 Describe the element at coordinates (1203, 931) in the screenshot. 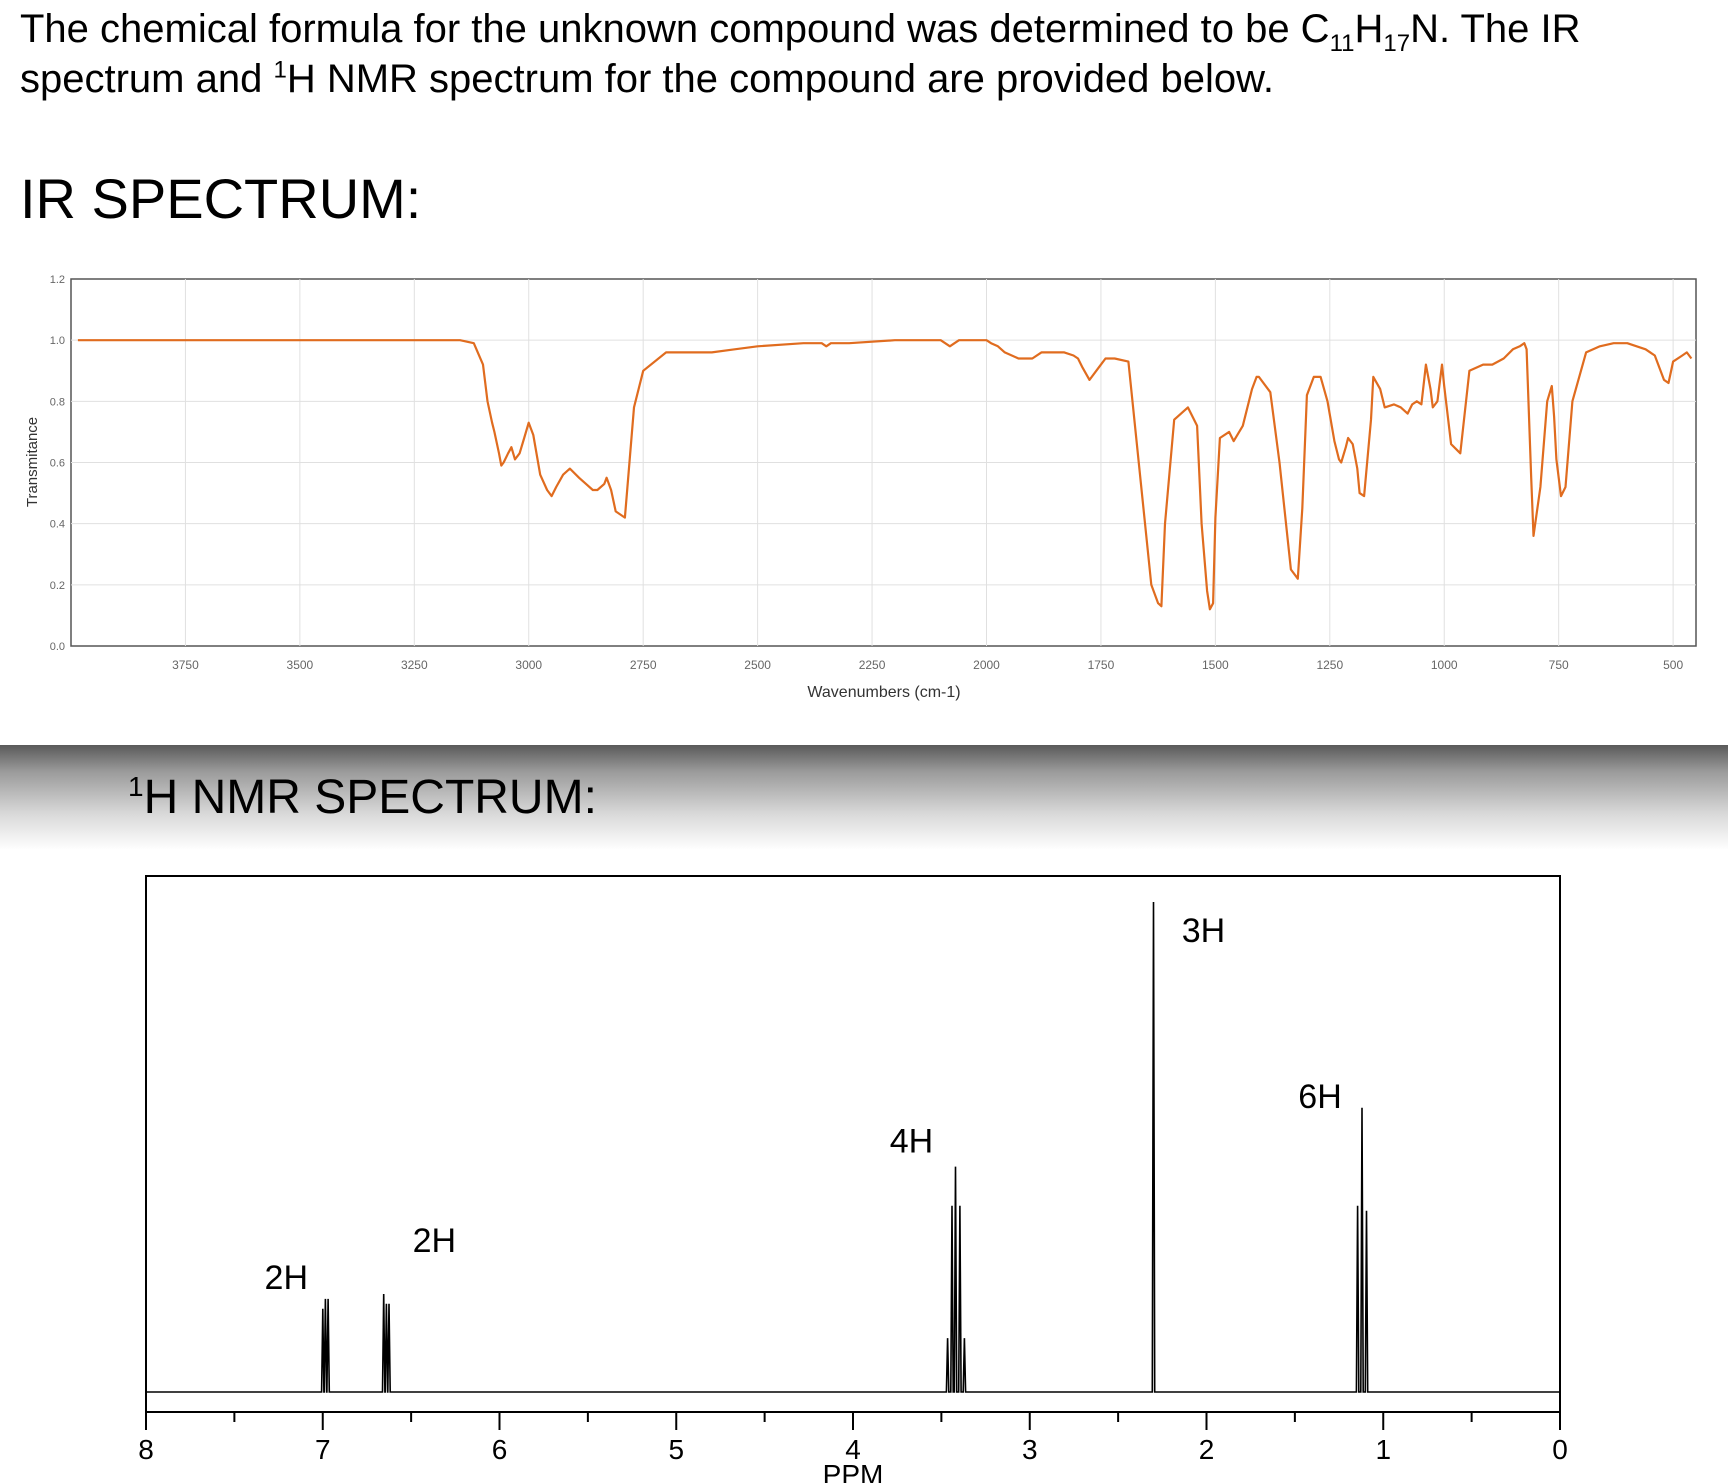

I see `nmr-peak-label: 3H` at that location.